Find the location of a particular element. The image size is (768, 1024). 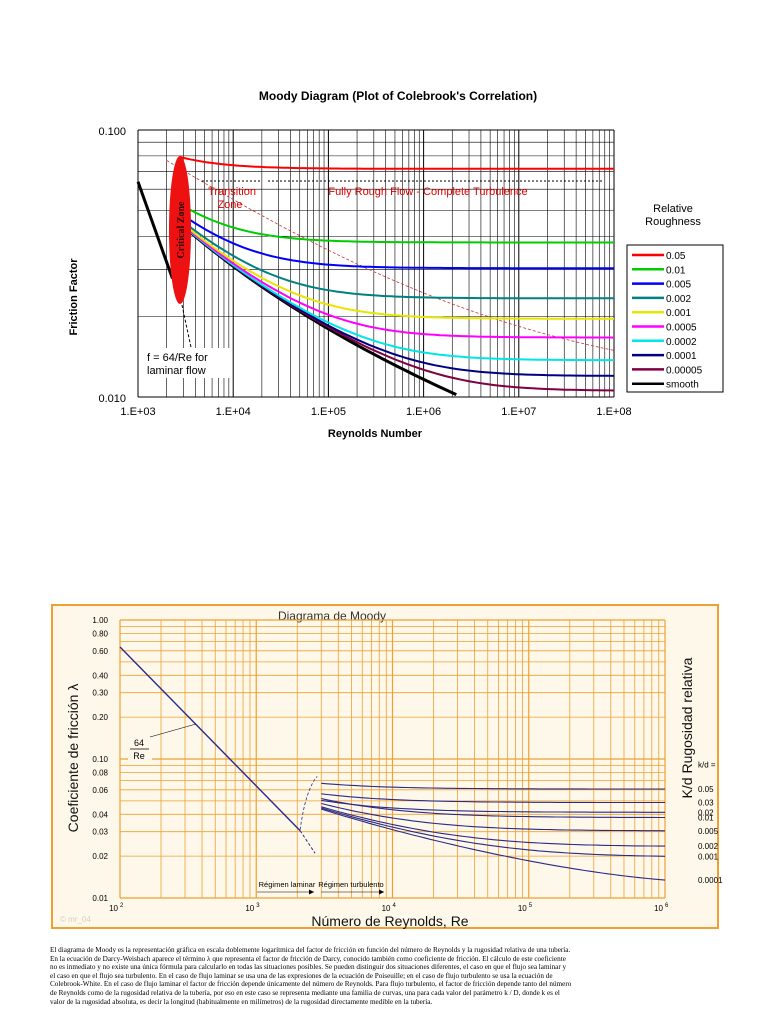

chart2-ylabel: Coeficiente de fricción λ is located at coordinates (73, 758).